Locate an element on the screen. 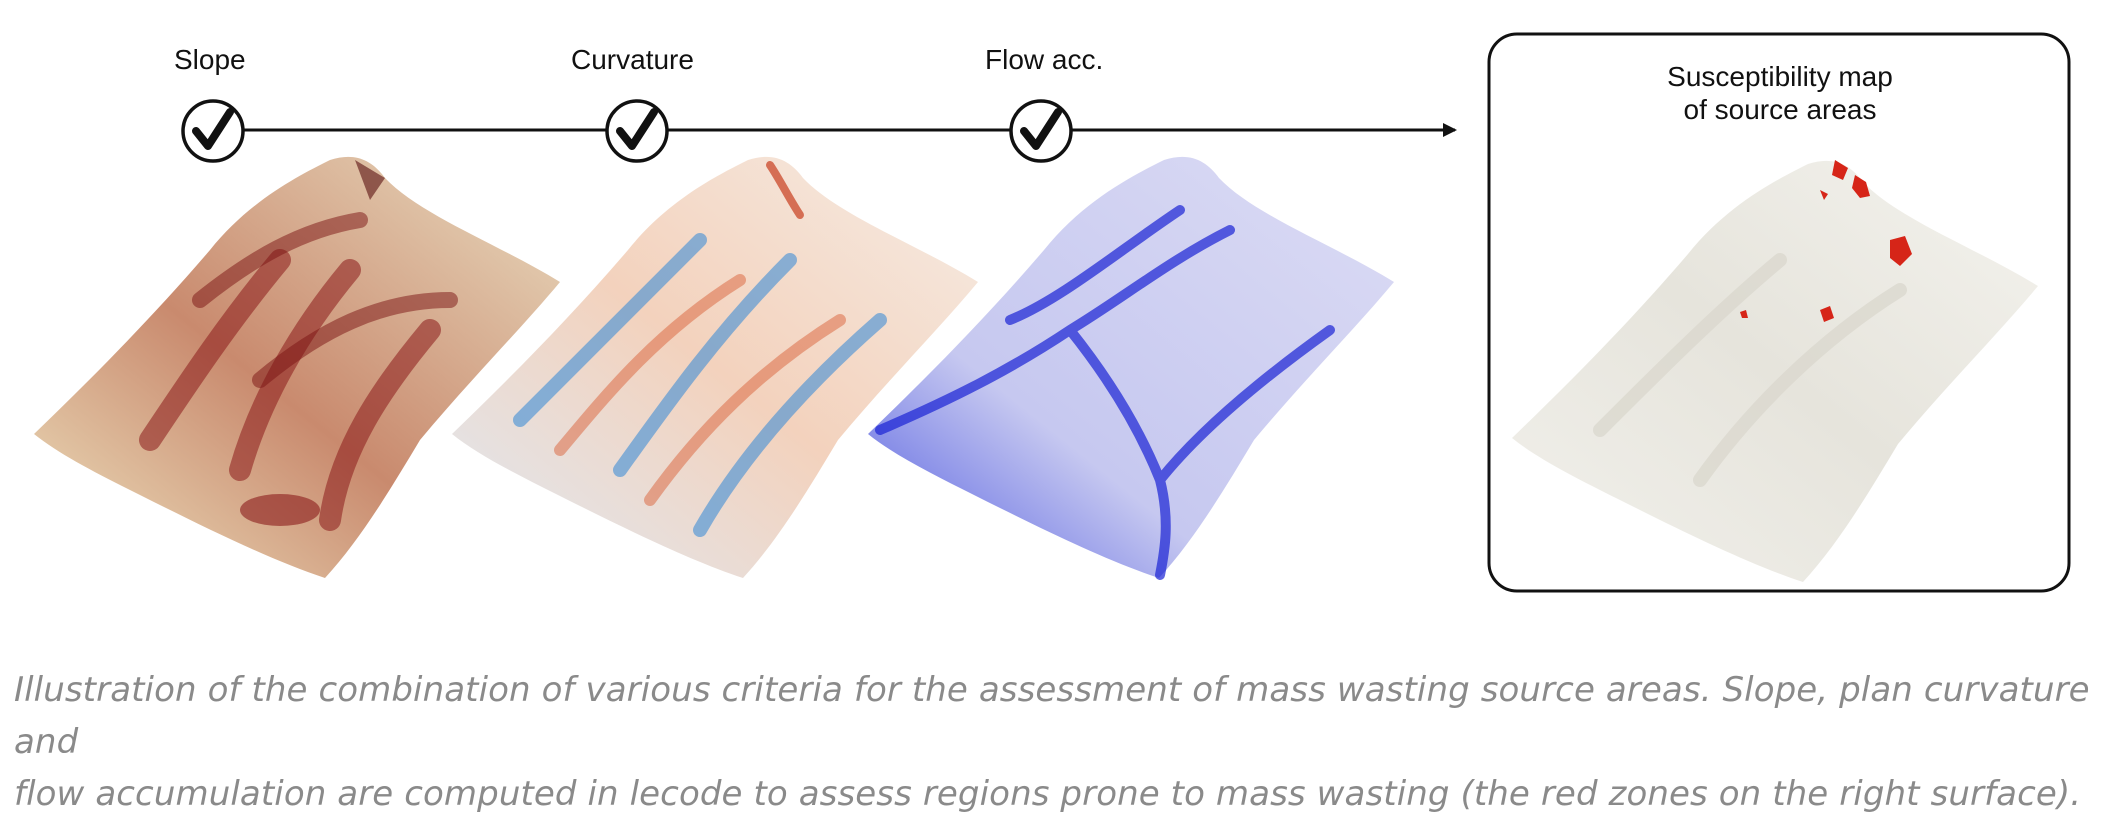 This screenshot has width=2108, height=820. slope-check-icon is located at coordinates (213, 131).